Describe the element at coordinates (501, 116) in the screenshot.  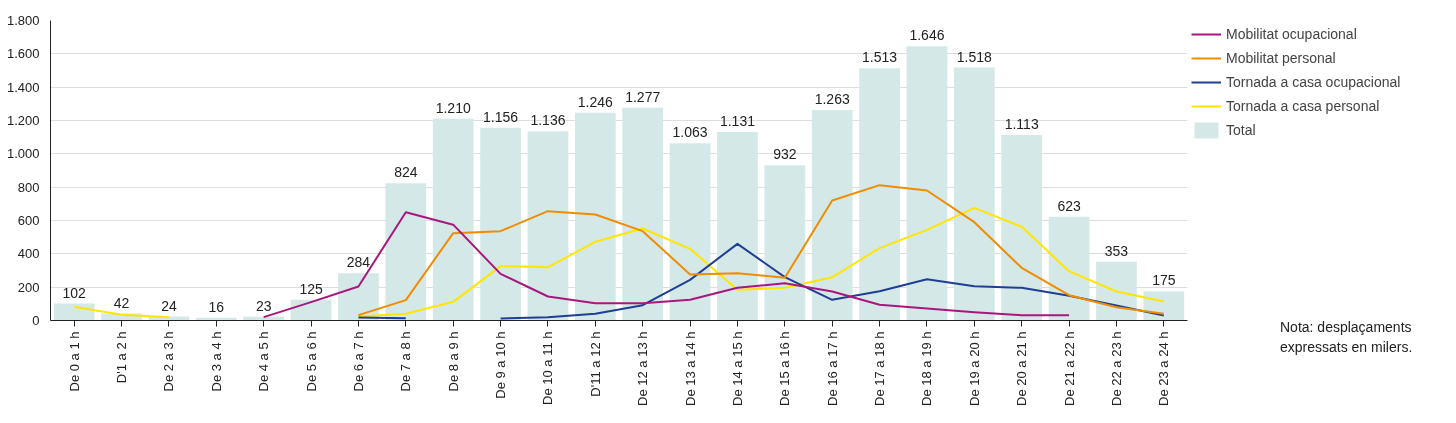
I see `data-label: 1.156` at that location.